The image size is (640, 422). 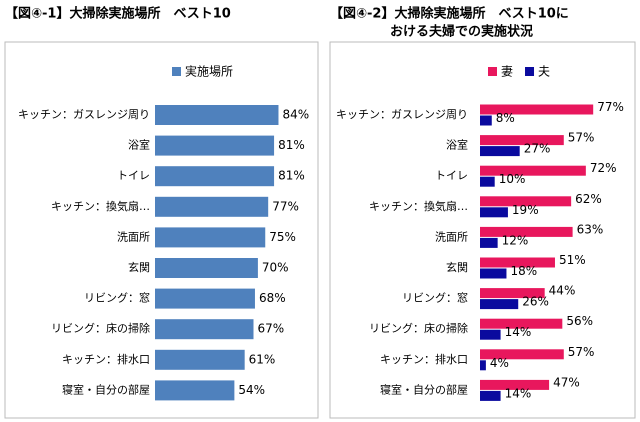 I want to click on value-label: 26%, so click(x=535, y=302).